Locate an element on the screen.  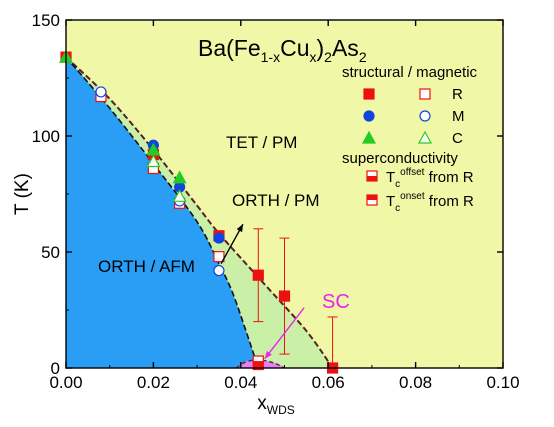
x-tick-label: 0.08 is located at coordinates (415, 382).